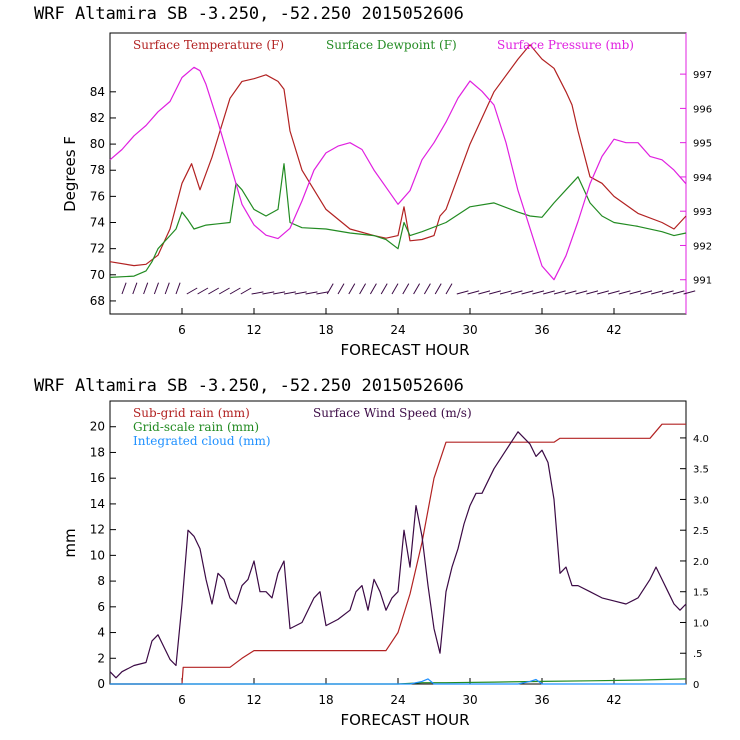 Image resolution: width=740 pixels, height=740 pixels. Describe the element at coordinates (101, 658) in the screenshot. I see `y-tick-label: 2` at that location.